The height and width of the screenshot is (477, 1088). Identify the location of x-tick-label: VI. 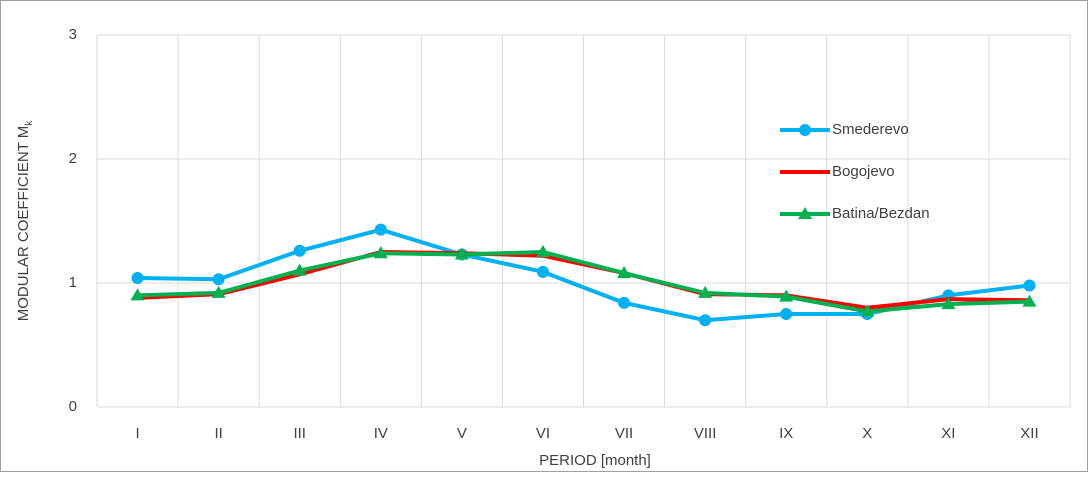
(543, 433).